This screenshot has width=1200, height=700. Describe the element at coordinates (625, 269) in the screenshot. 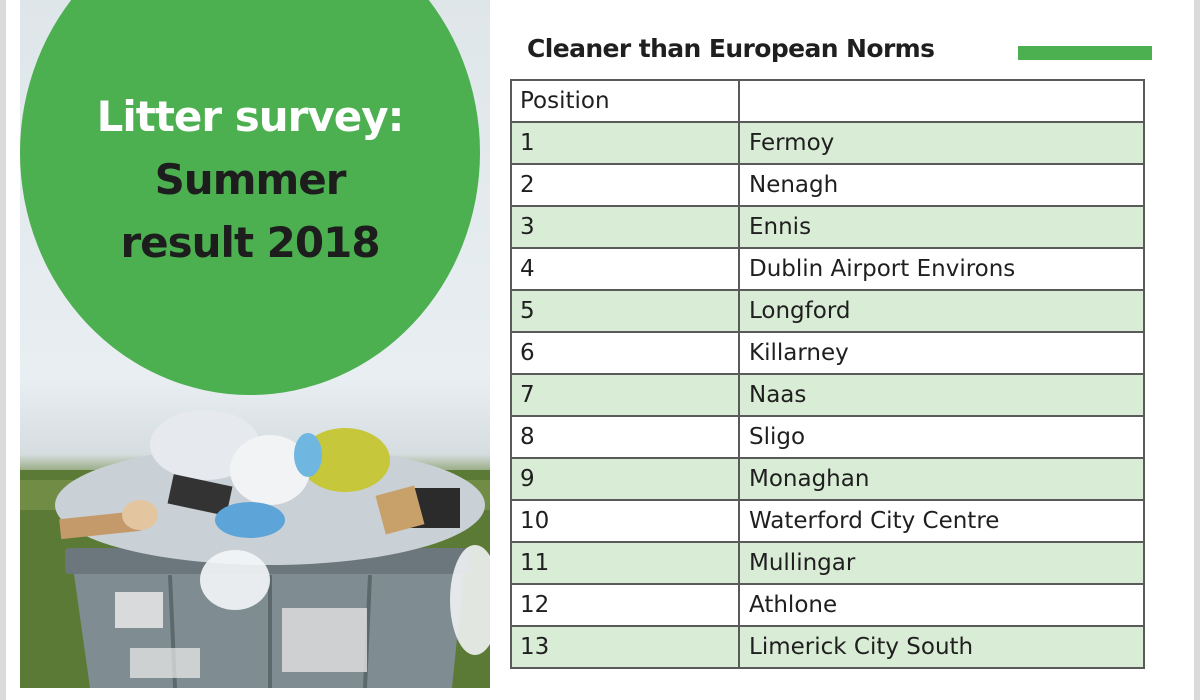

I see `row-position: 4` at that location.